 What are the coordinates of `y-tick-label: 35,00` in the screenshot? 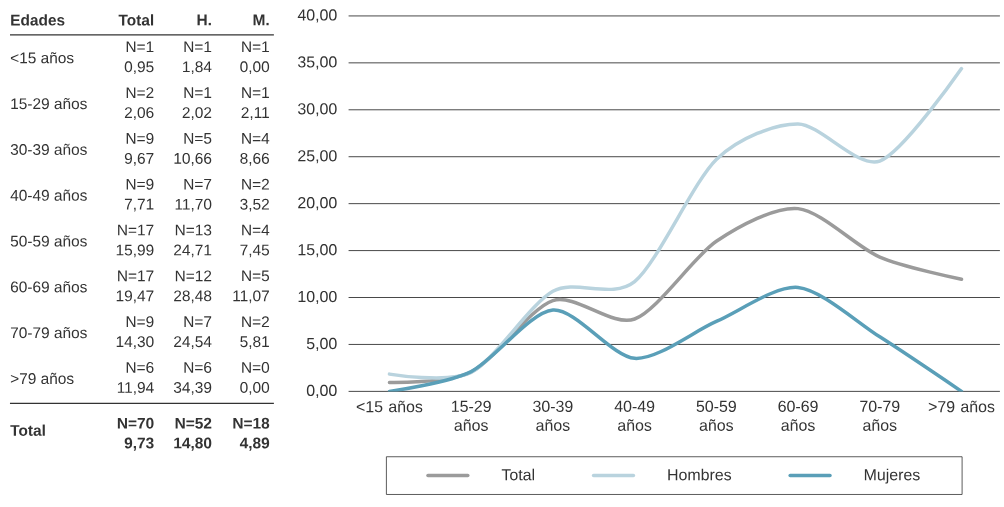 It's located at (317, 63).